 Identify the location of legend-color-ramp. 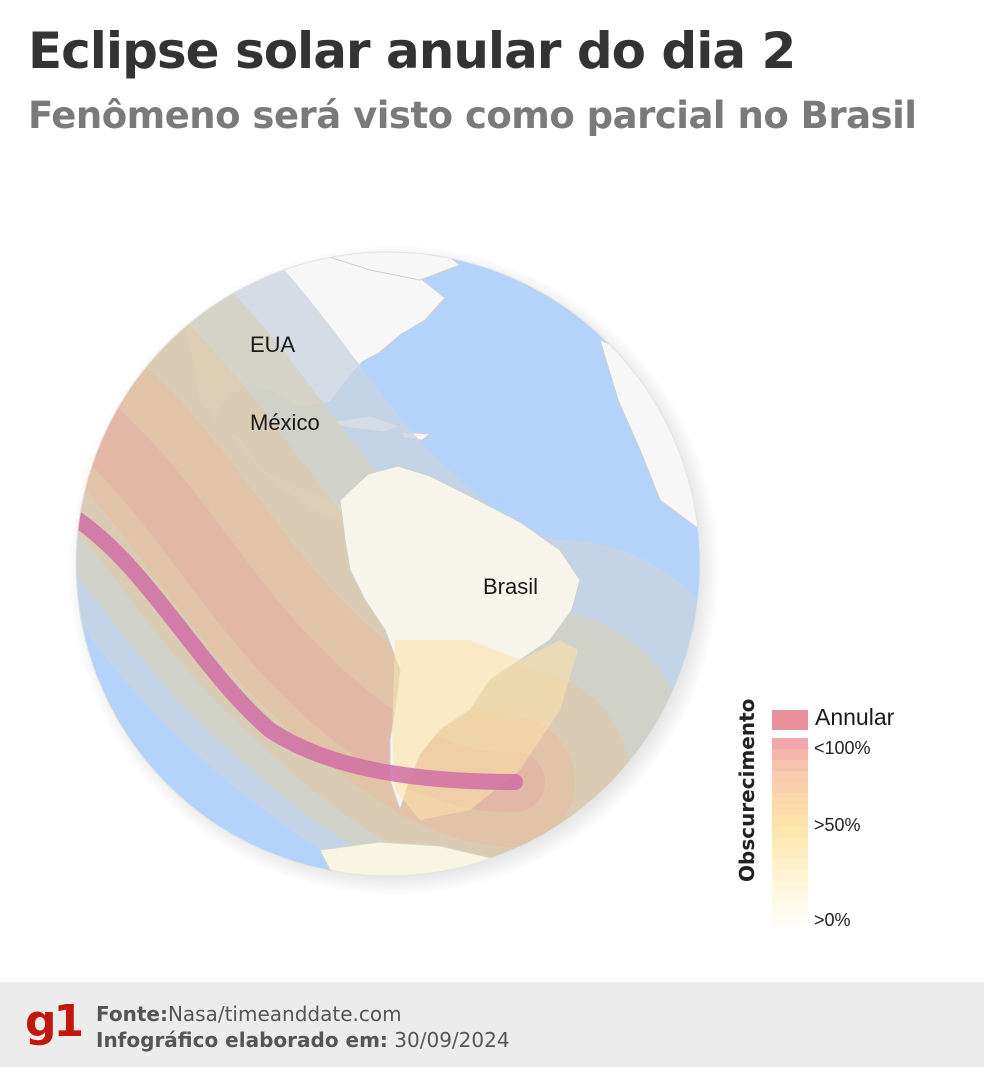
(790, 832).